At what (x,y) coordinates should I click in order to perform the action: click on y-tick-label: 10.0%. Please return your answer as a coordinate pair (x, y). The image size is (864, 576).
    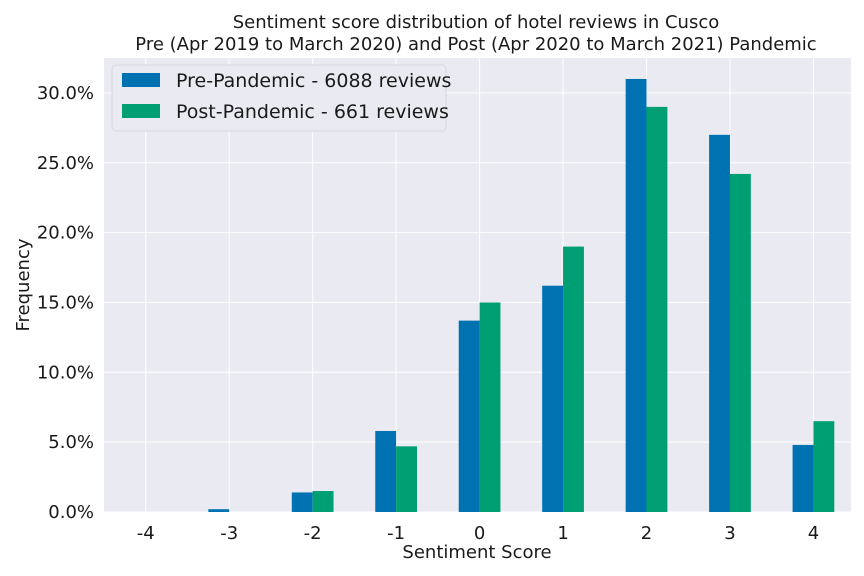
    Looking at the image, I should click on (65, 372).